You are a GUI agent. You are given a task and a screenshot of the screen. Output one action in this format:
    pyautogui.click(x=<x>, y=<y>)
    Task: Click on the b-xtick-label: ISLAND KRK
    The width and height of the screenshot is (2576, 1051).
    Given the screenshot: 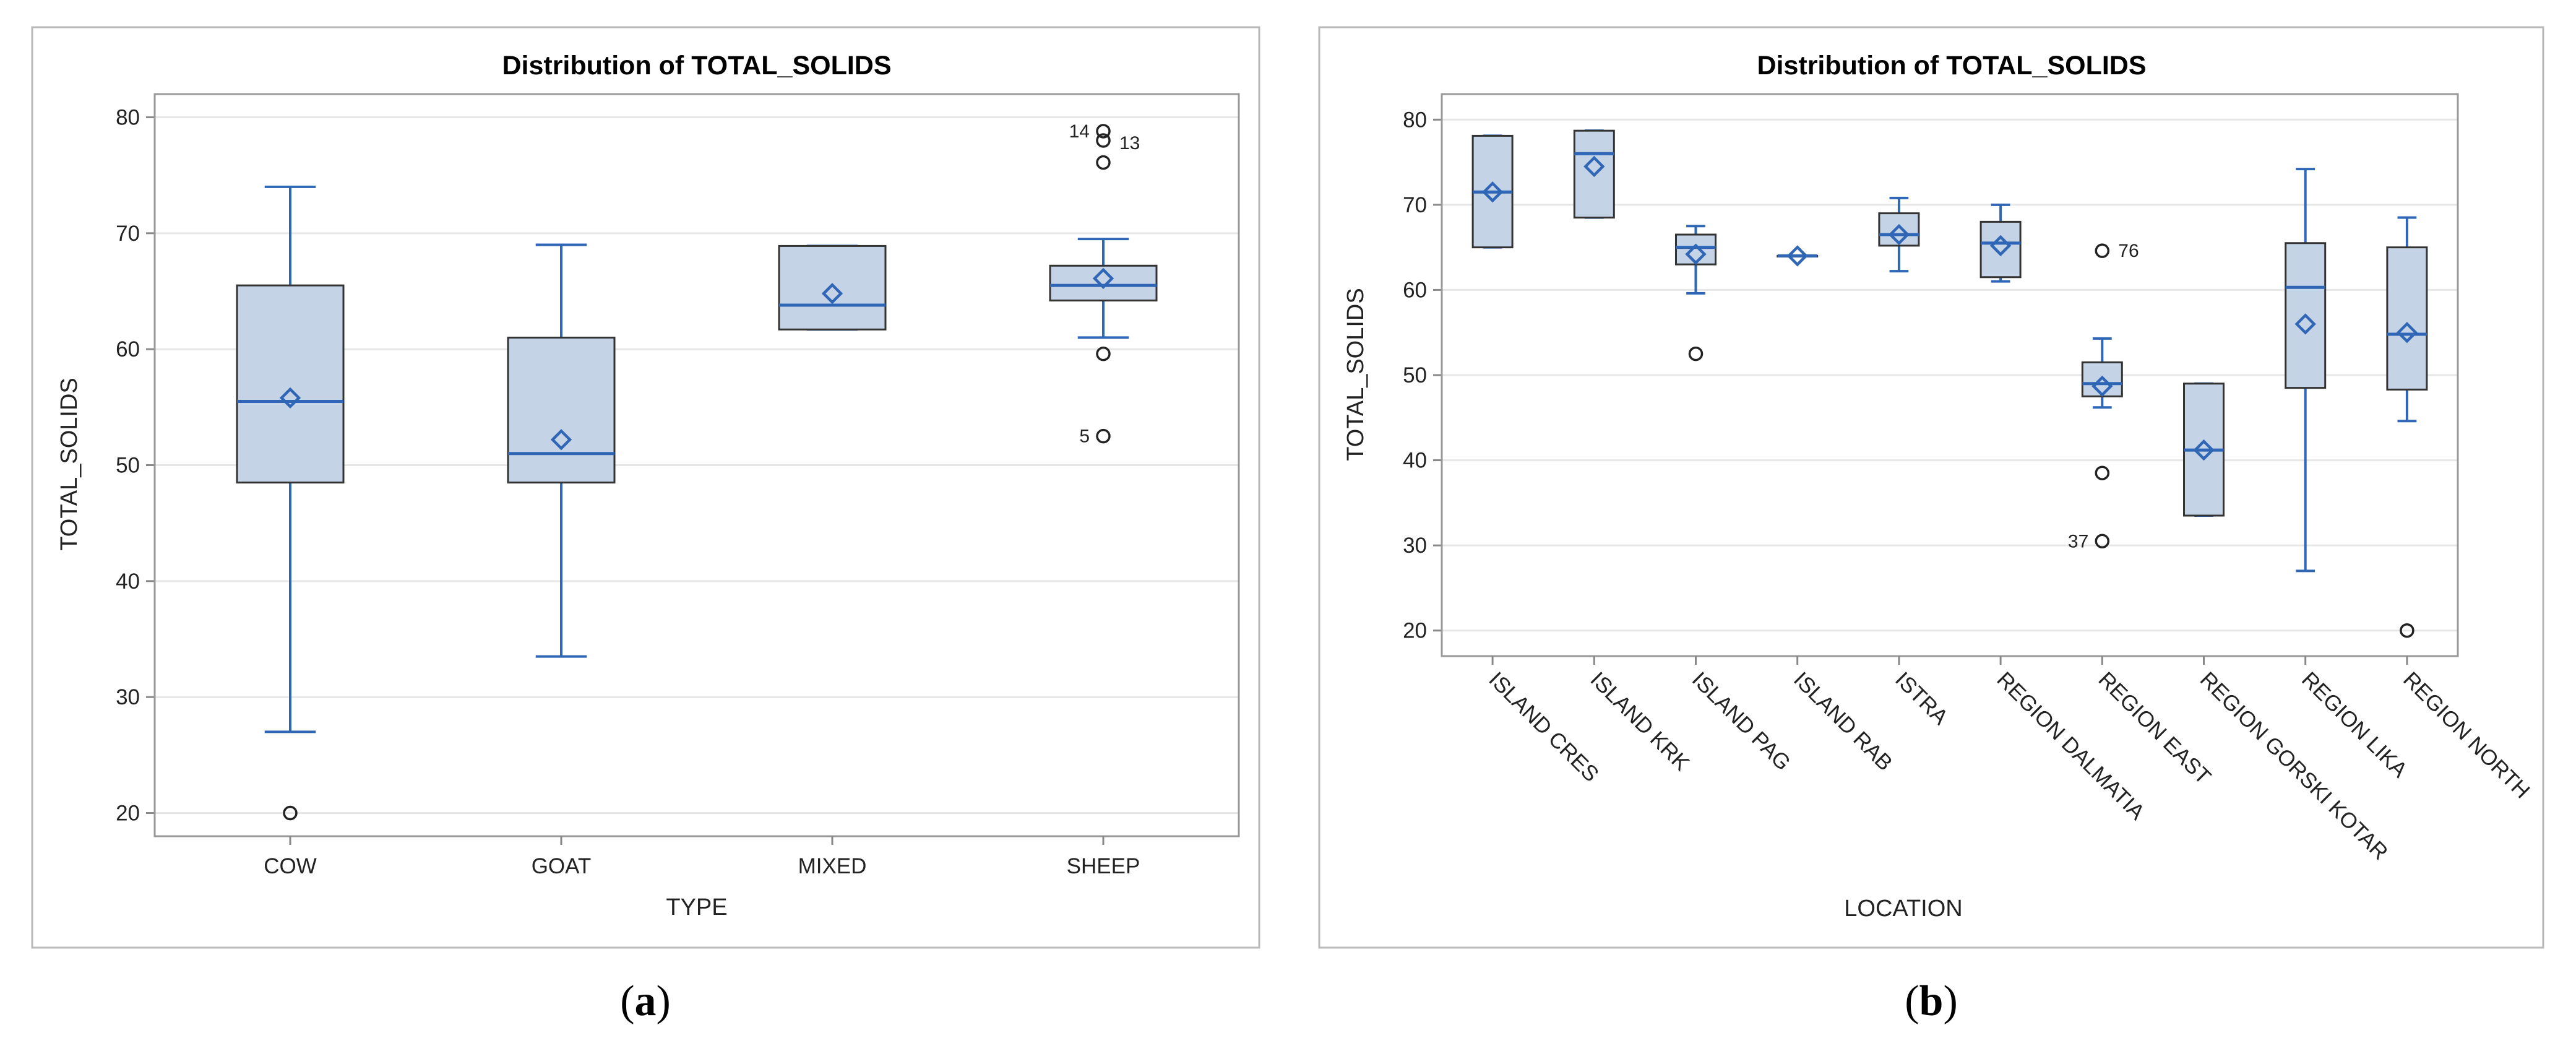 What is the action you would take?
    pyautogui.click(x=1640, y=721)
    